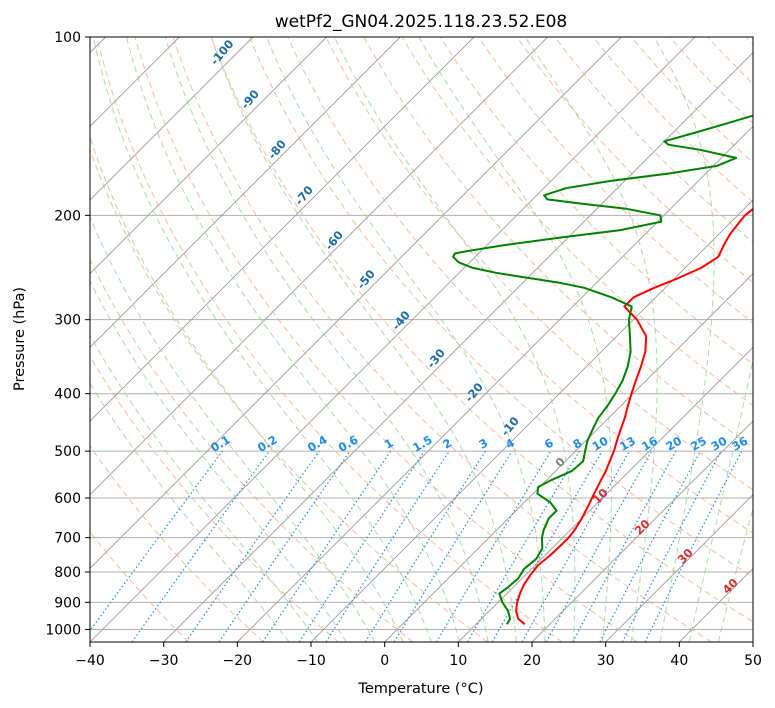 Image resolution: width=775 pixels, height=708 pixels. I want to click on x-tick-label: 10, so click(458, 661).